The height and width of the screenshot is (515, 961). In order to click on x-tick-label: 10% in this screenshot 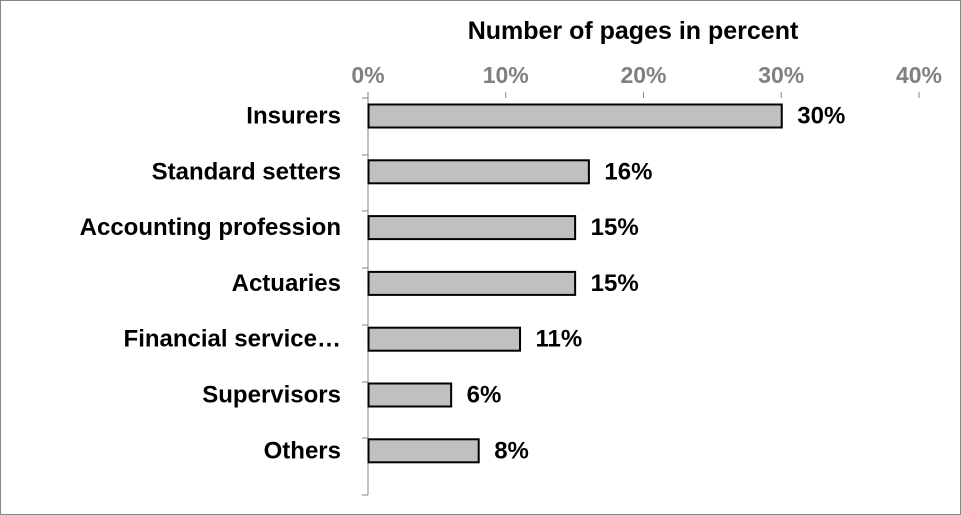, I will do `click(506, 75)`.